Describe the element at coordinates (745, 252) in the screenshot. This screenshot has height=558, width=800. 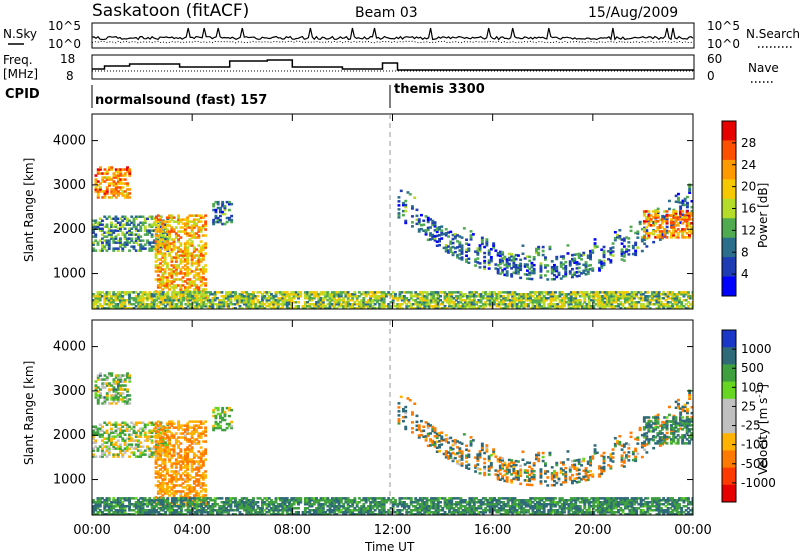
I see `colorbar-tick-label: 8` at that location.